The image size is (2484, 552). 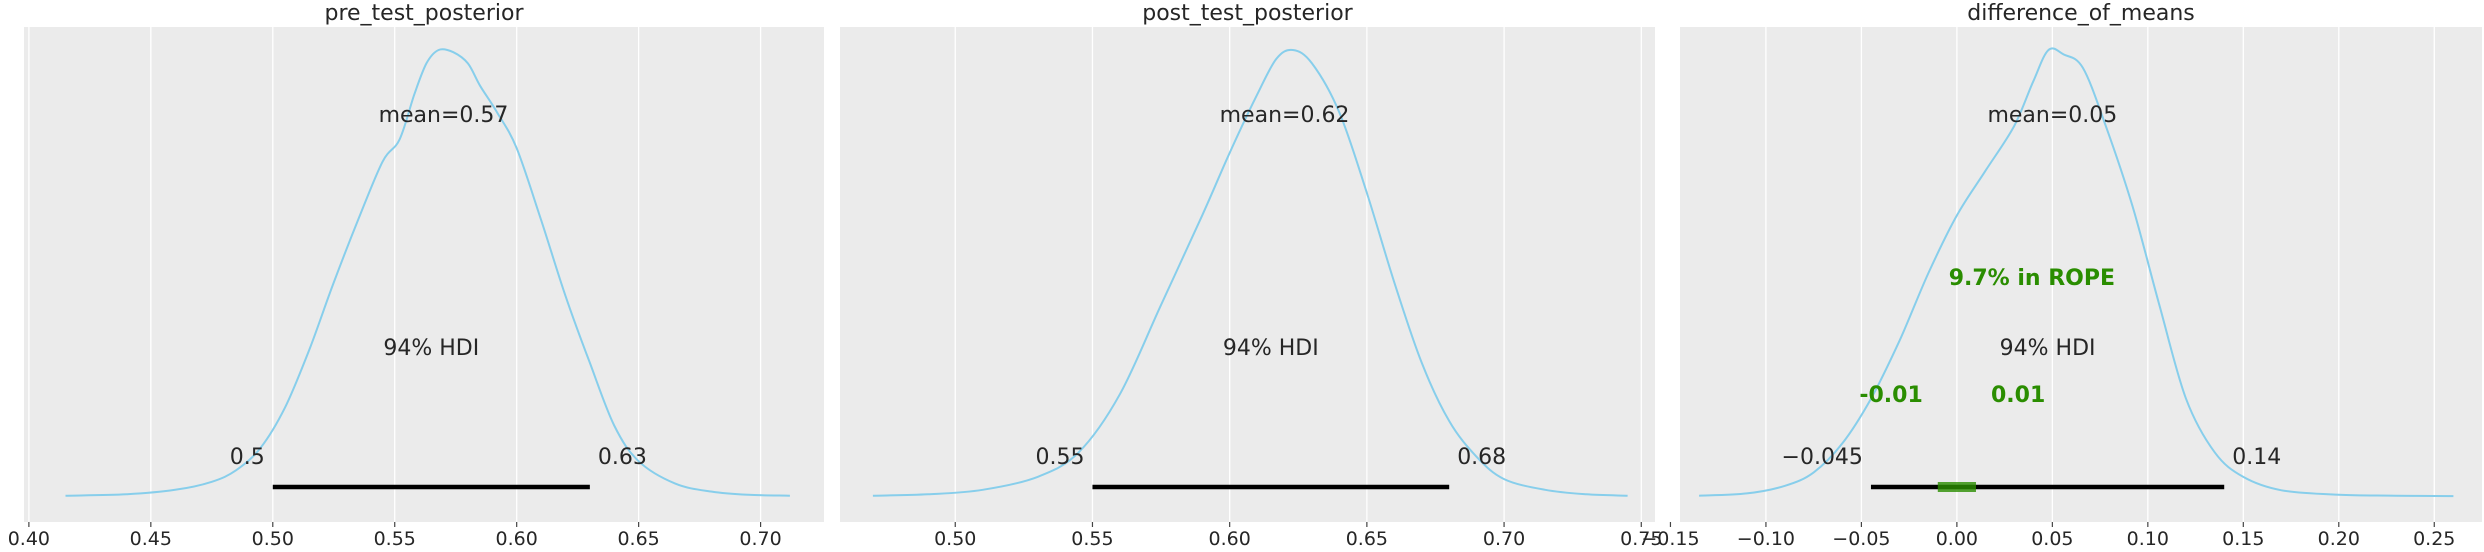 I want to click on x-tick-label: 0.15, so click(x=2243, y=539).